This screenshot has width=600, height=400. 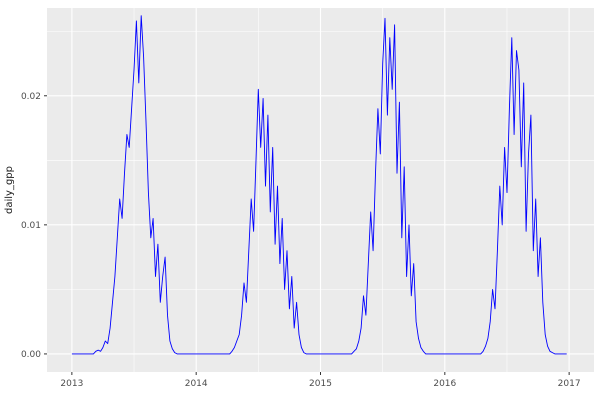 I want to click on y-axis-tick-label: 0.02, so click(x=31, y=97).